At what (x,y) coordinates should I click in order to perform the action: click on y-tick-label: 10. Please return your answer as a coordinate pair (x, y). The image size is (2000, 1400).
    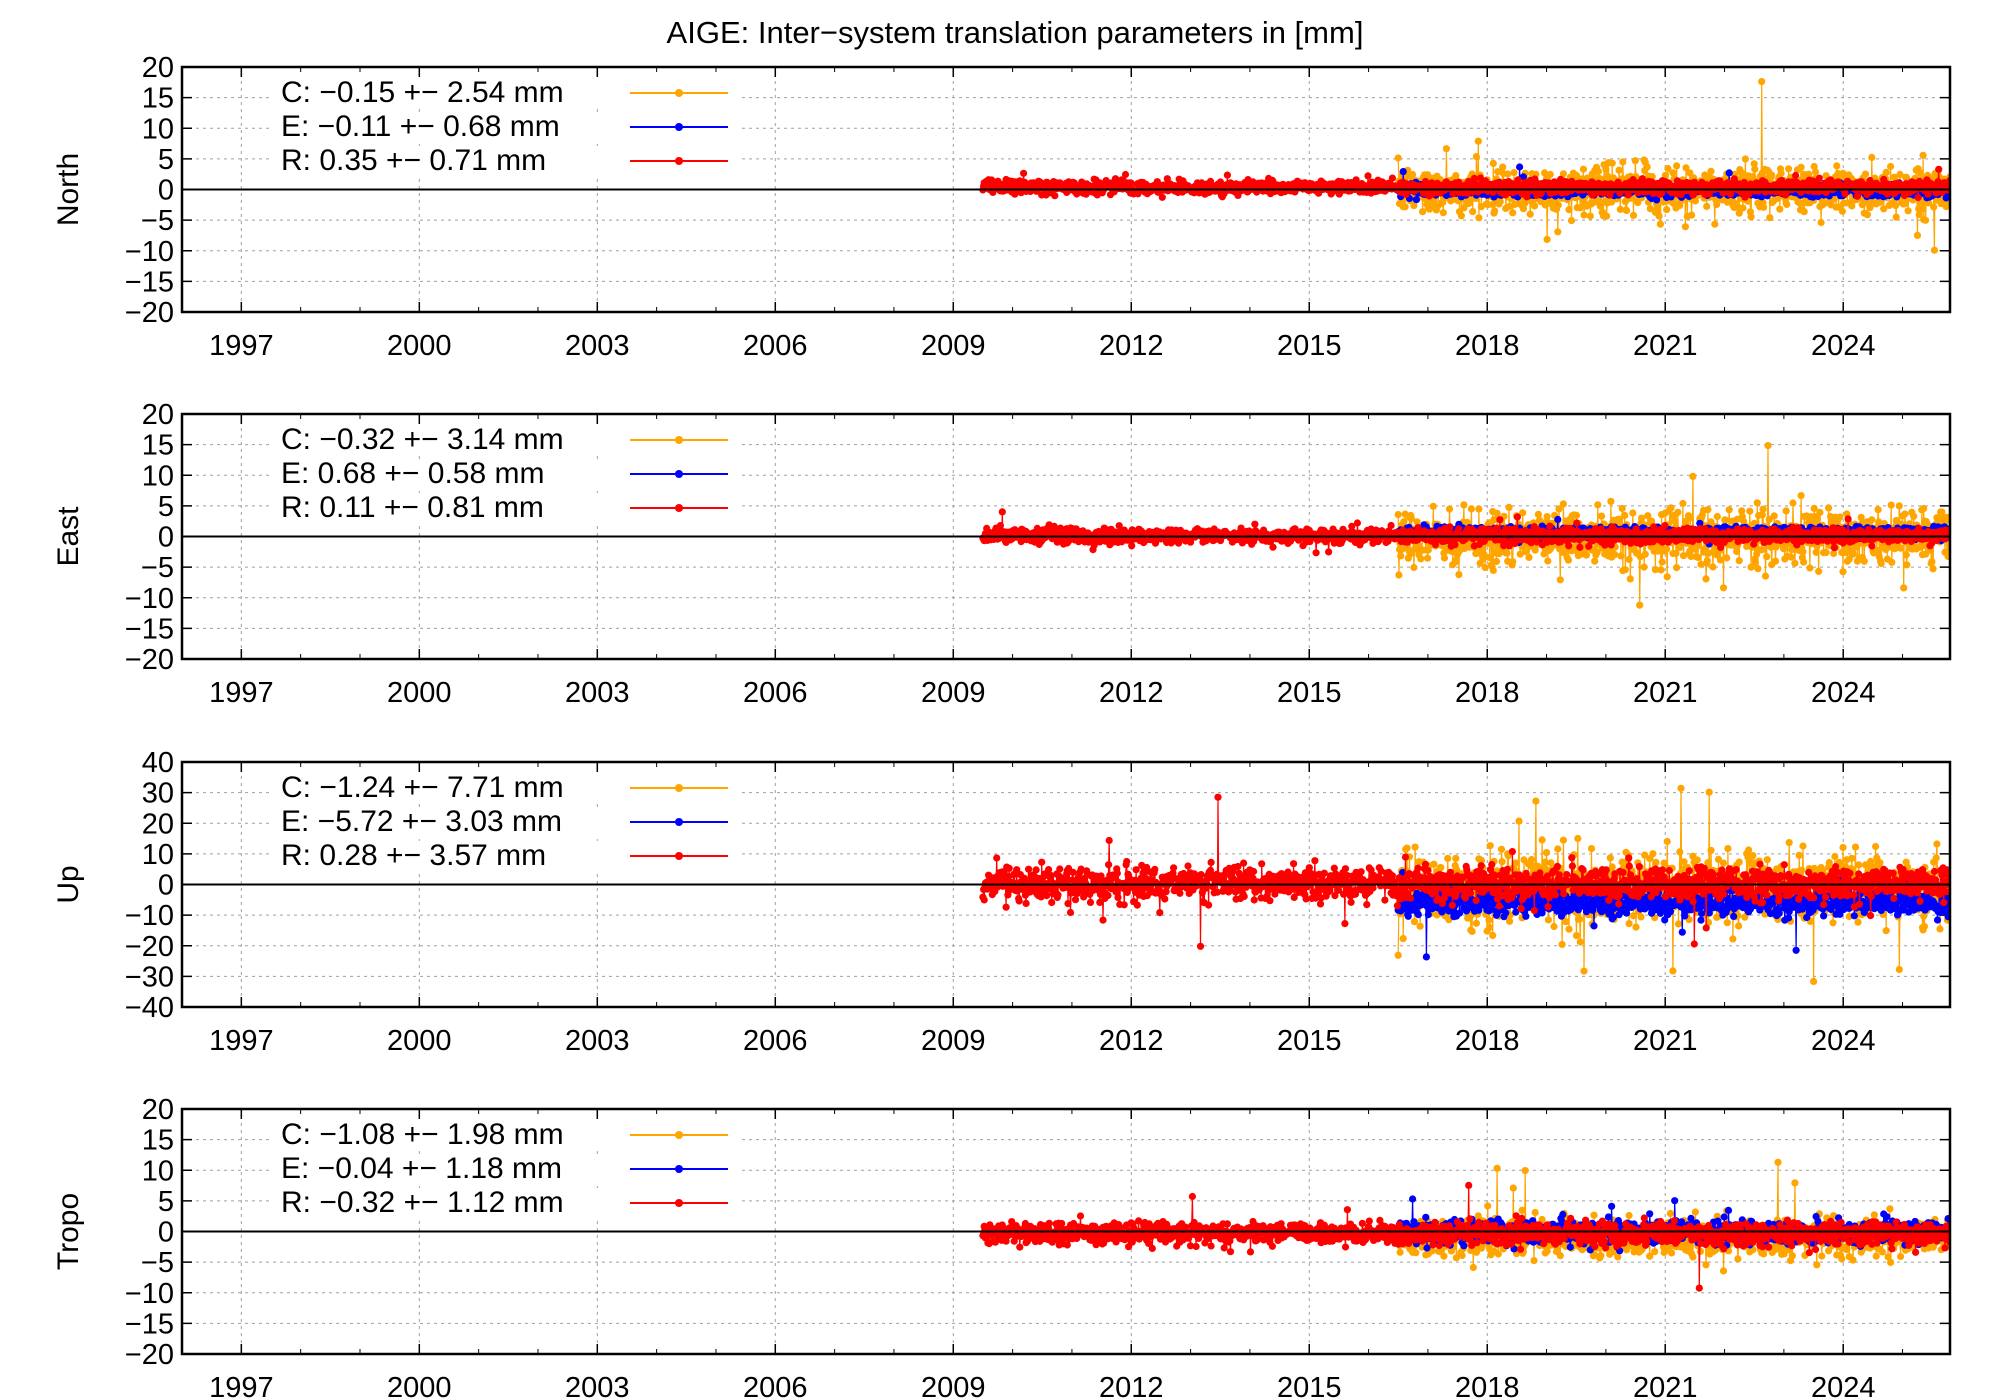
    Looking at the image, I should click on (158, 476).